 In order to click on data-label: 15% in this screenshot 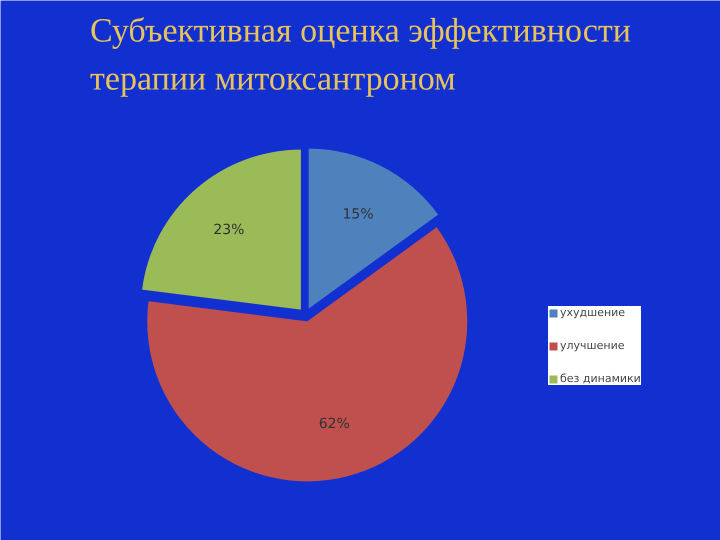, I will do `click(358, 214)`.